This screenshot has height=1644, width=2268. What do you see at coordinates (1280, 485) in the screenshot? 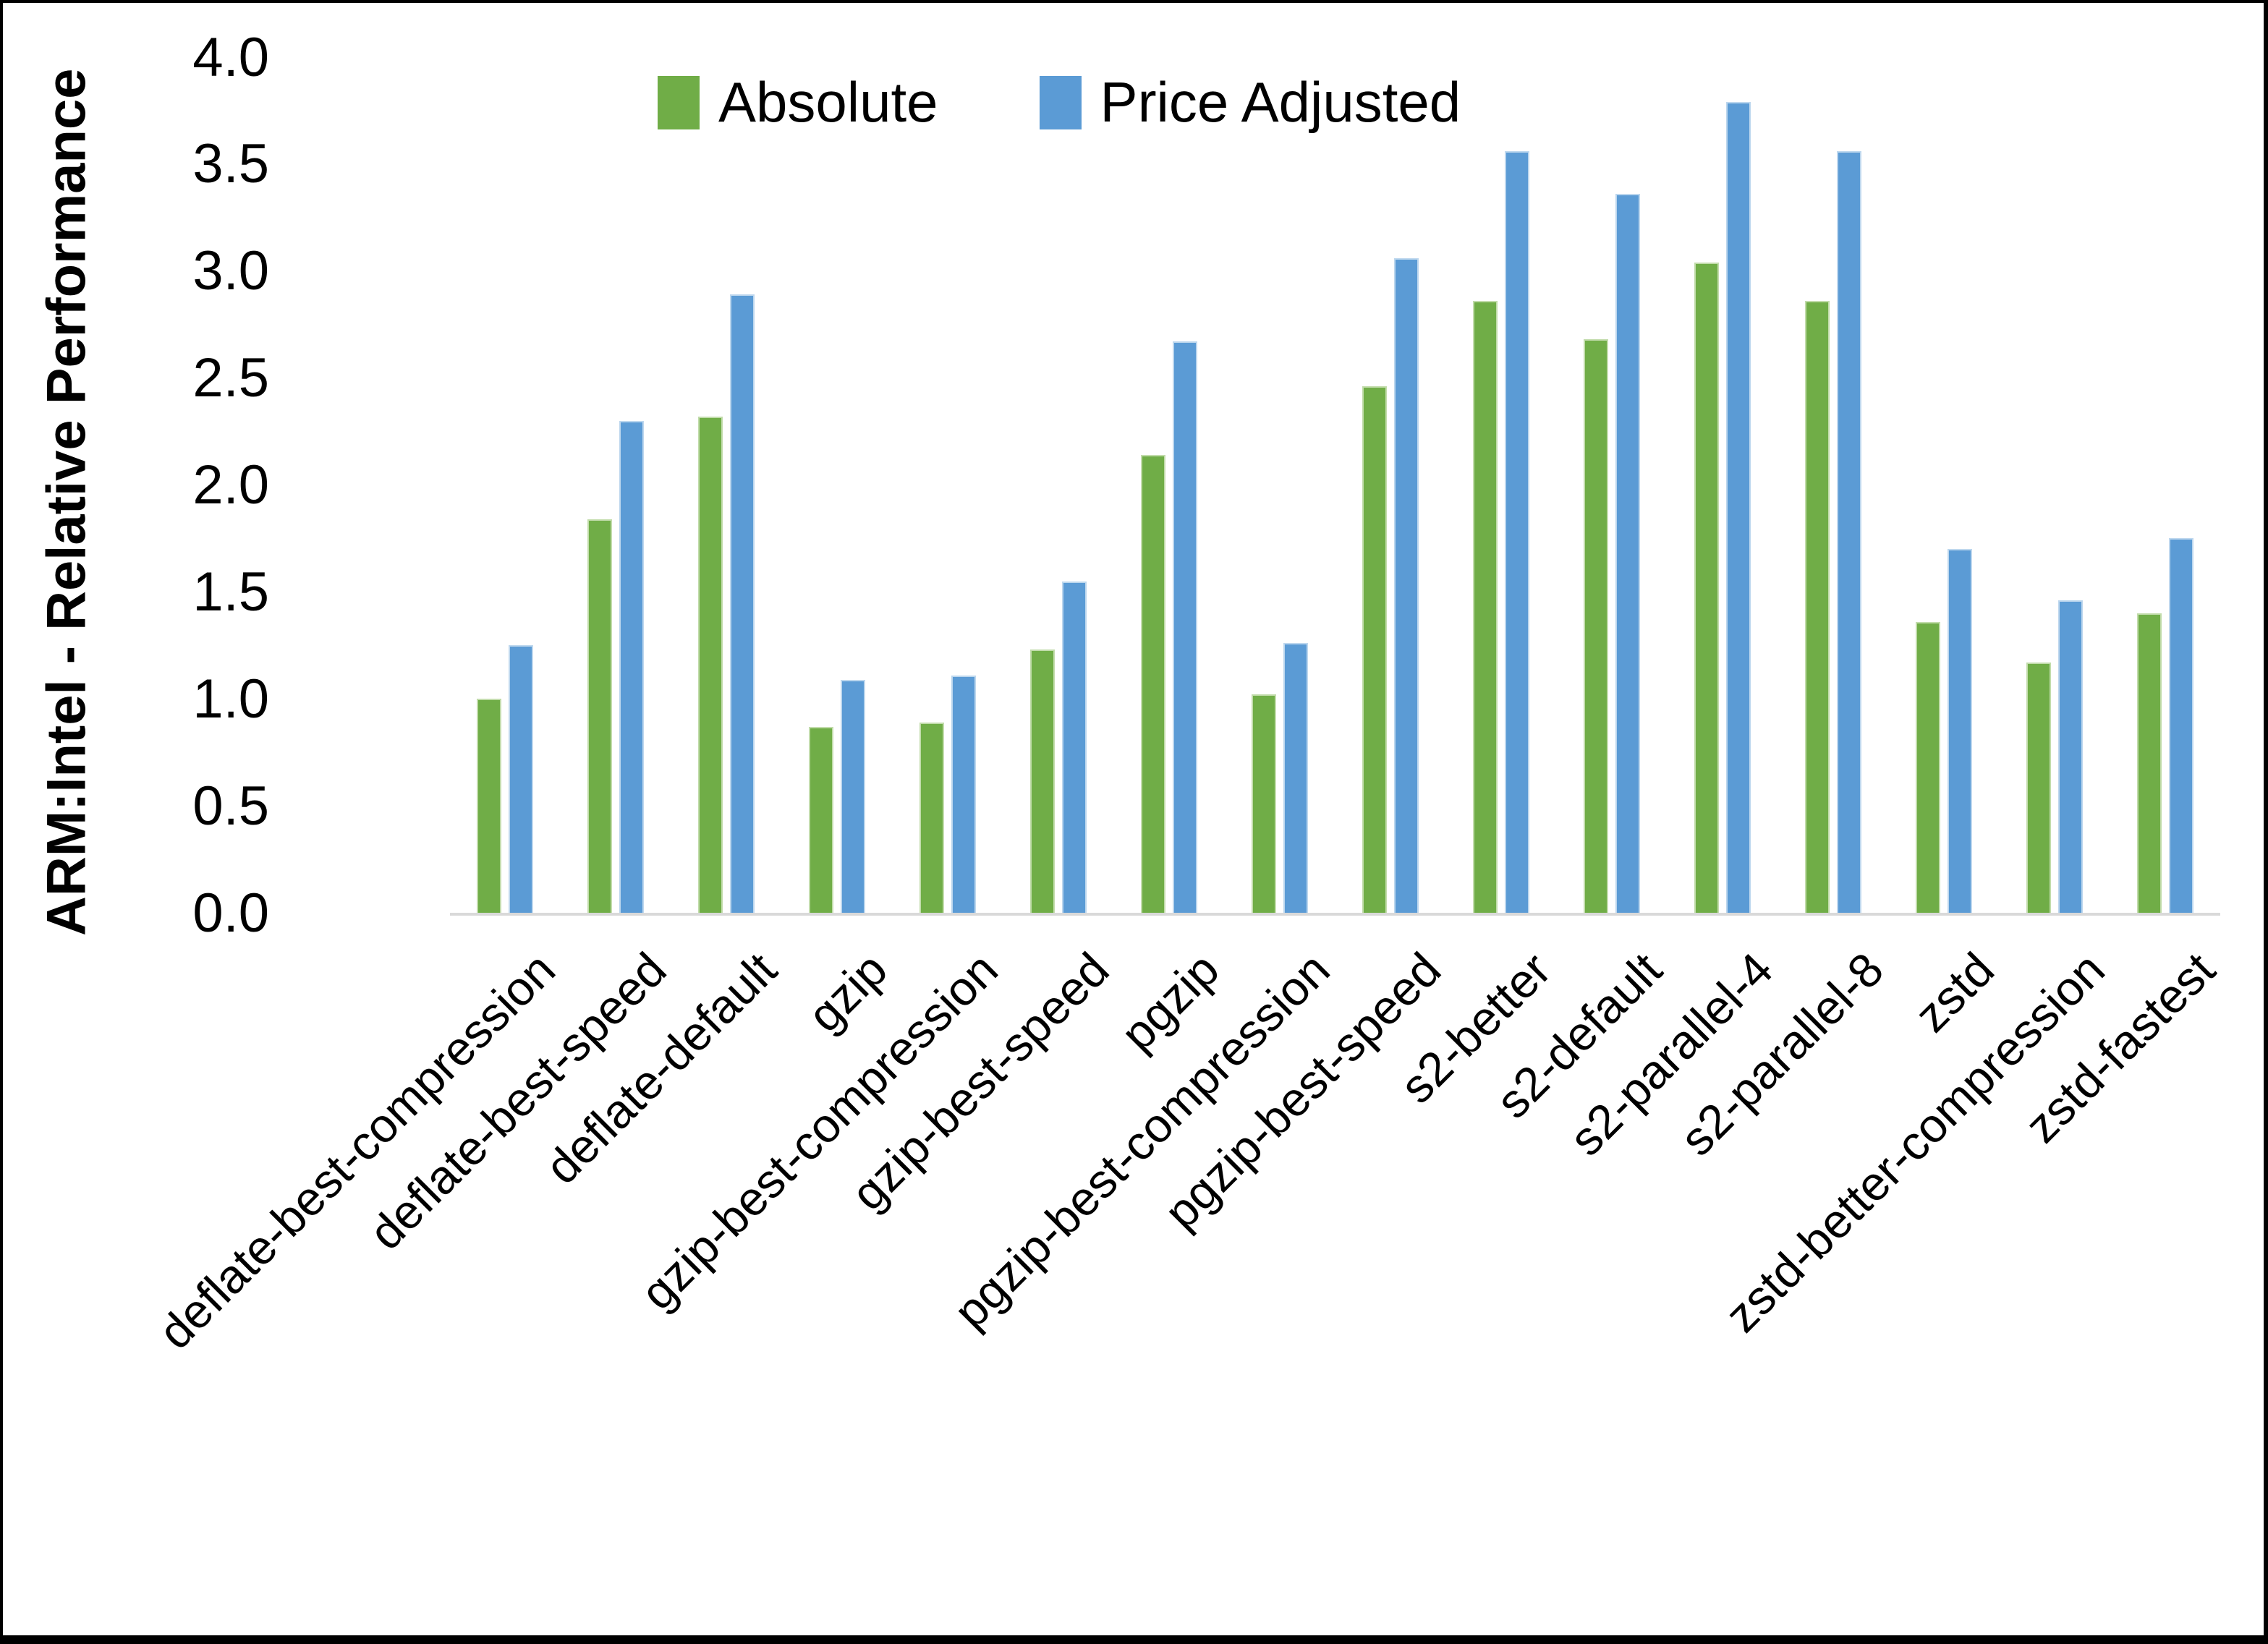
I see `bar-group-pgzip-best-compression` at bounding box center [1280, 485].